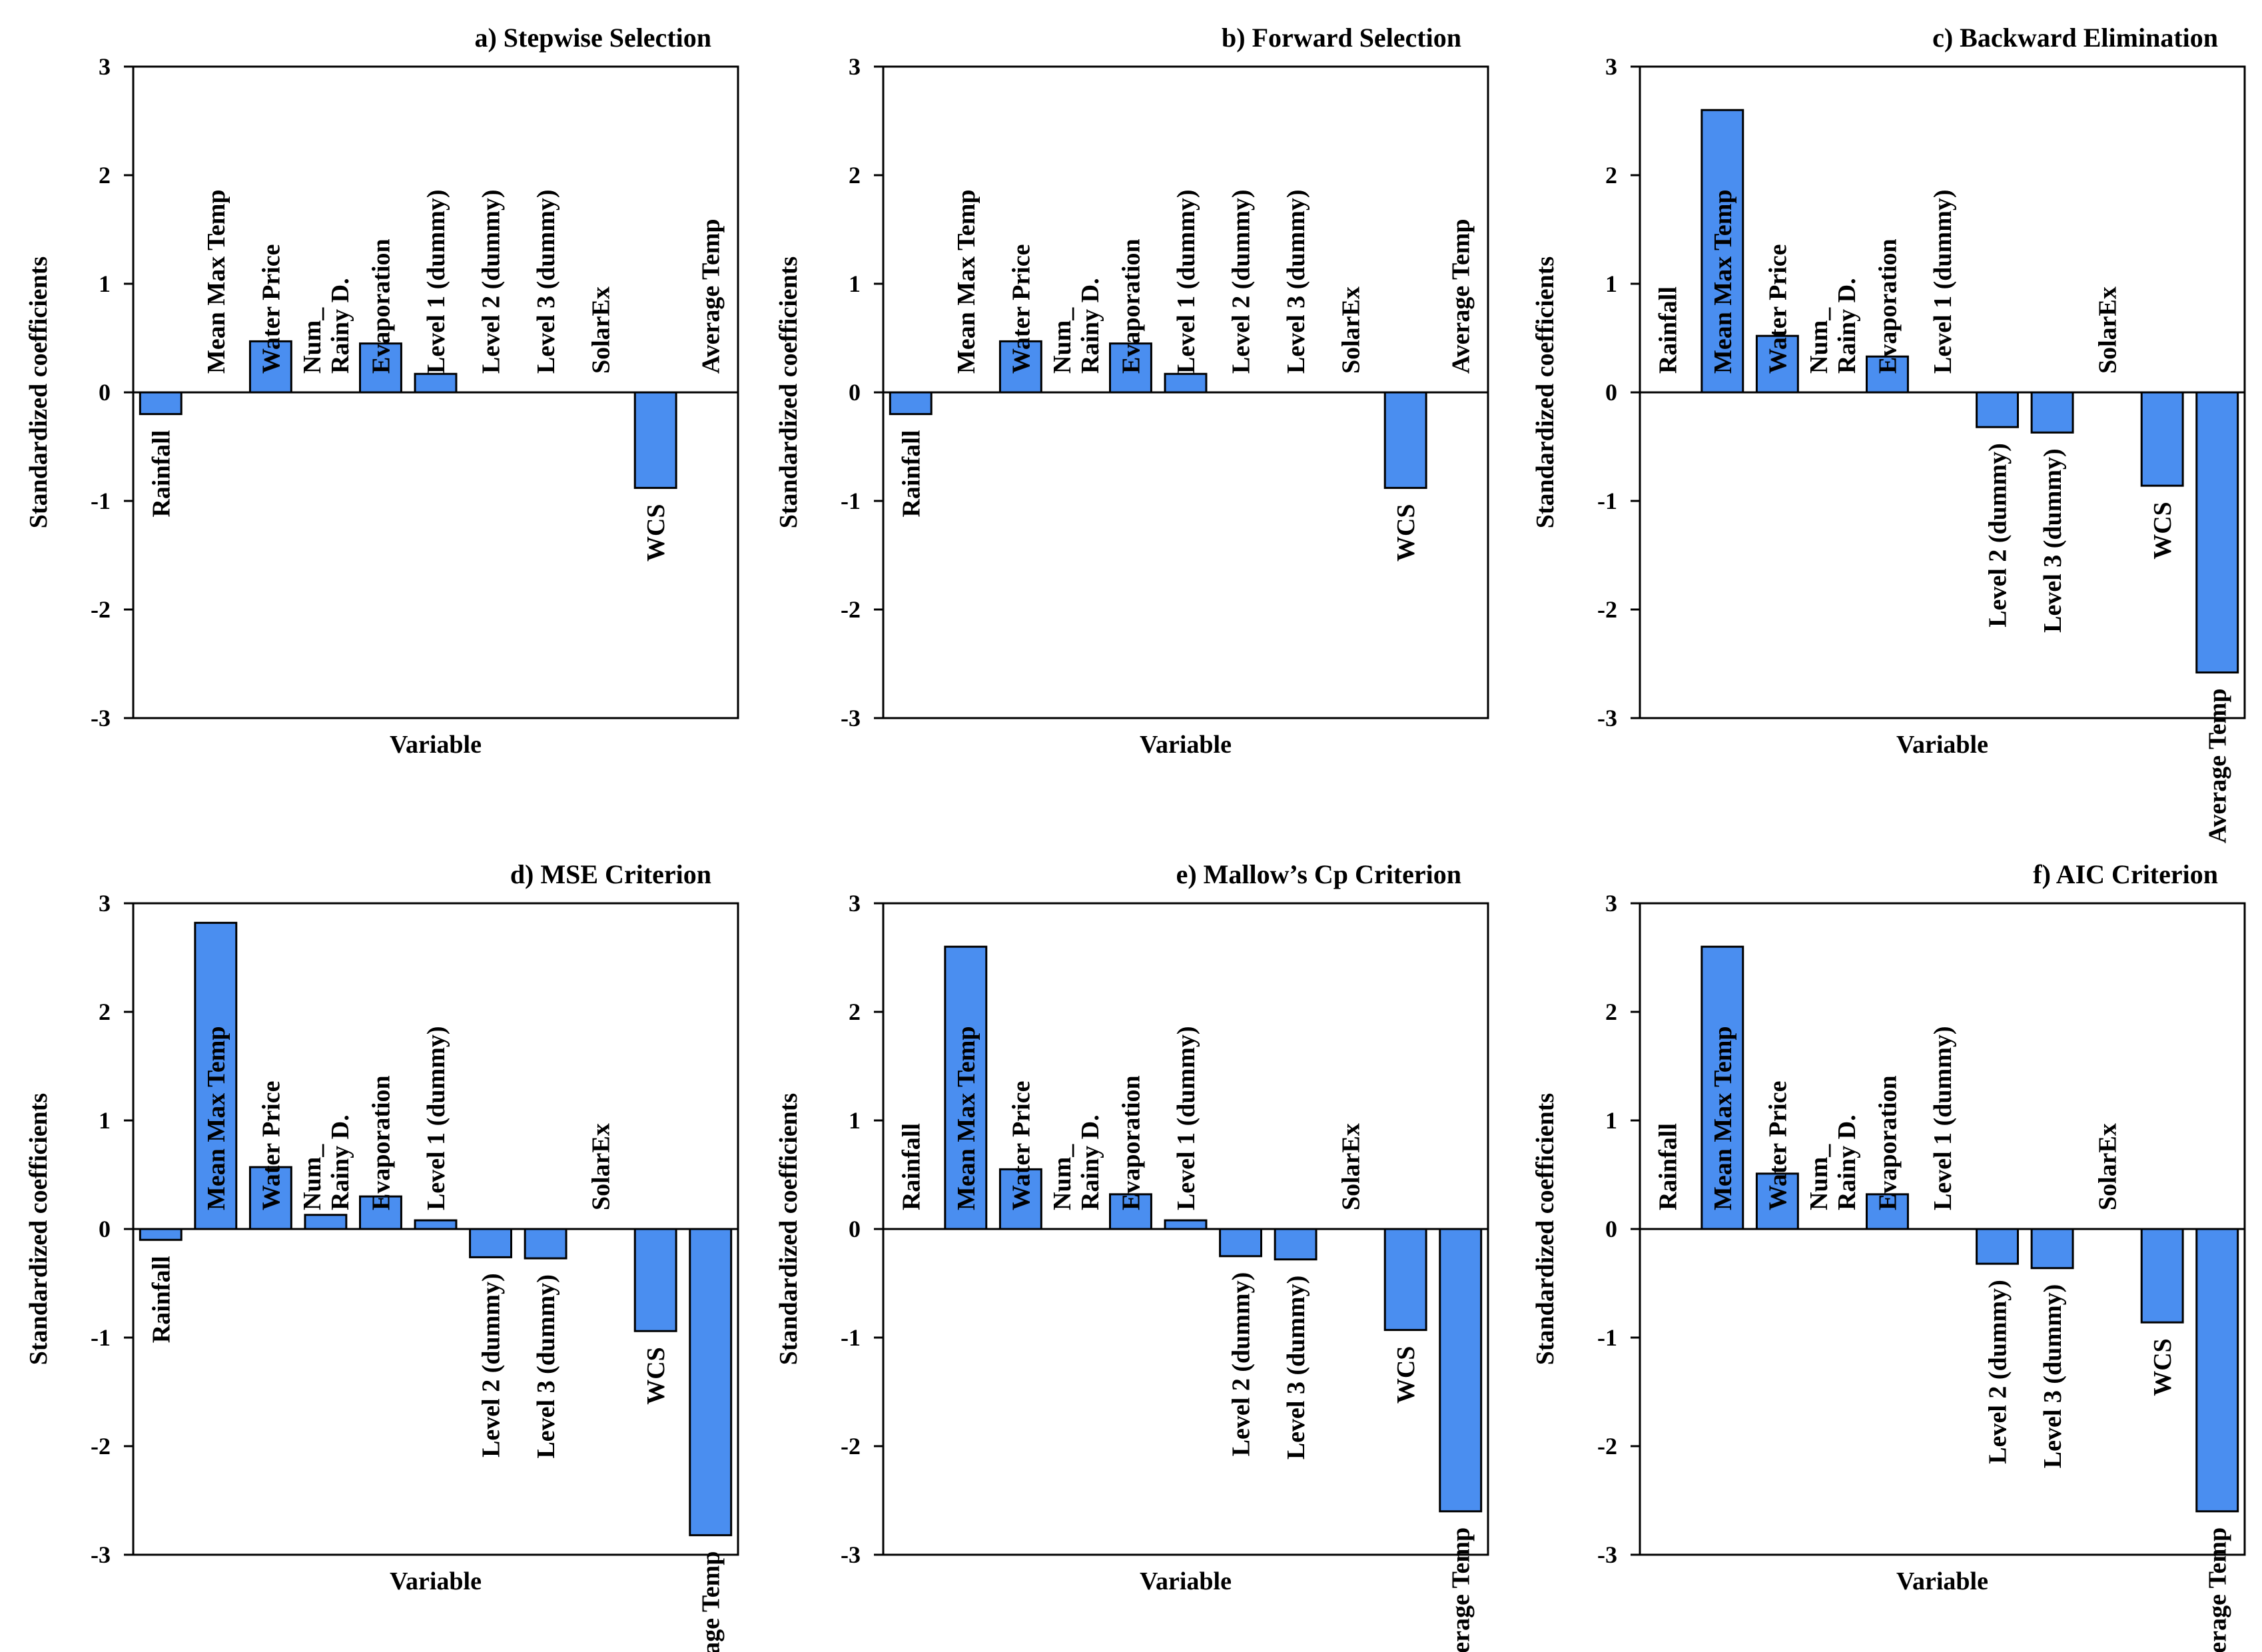 This screenshot has width=2262, height=1652. I want to click on chart-title: e) Mallow’s Cp Criterion, so click(1318, 874).